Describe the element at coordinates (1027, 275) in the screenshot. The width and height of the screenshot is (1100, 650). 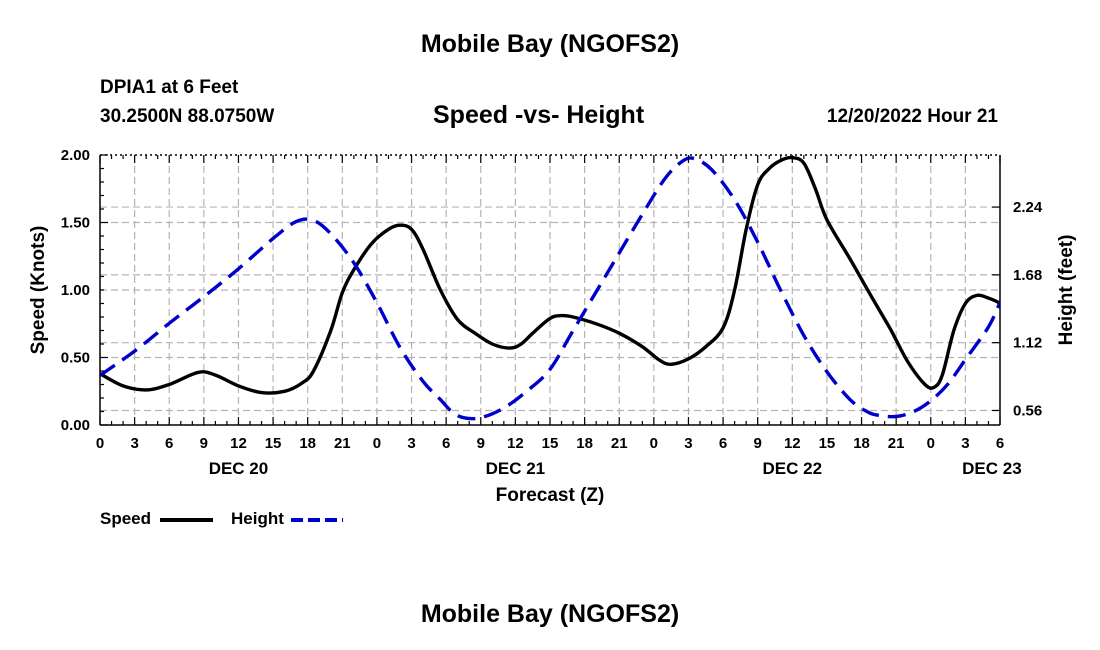
I see `y2-tick-label: 1.68` at that location.